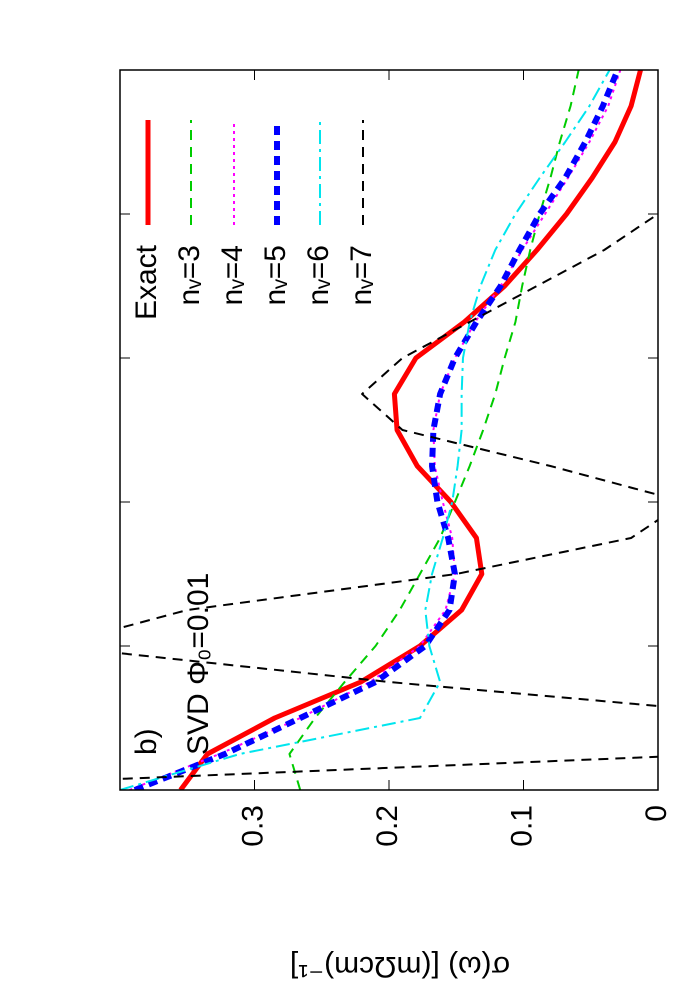  What do you see at coordinates (318, 275) in the screenshot?
I see `legend-label: nᵥ=6` at bounding box center [318, 275].